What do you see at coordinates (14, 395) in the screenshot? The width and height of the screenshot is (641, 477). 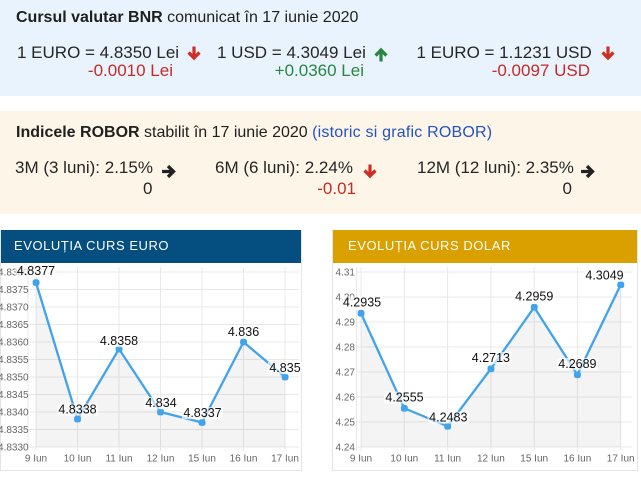 I see `svg-text: 4.8345` at bounding box center [14, 395].